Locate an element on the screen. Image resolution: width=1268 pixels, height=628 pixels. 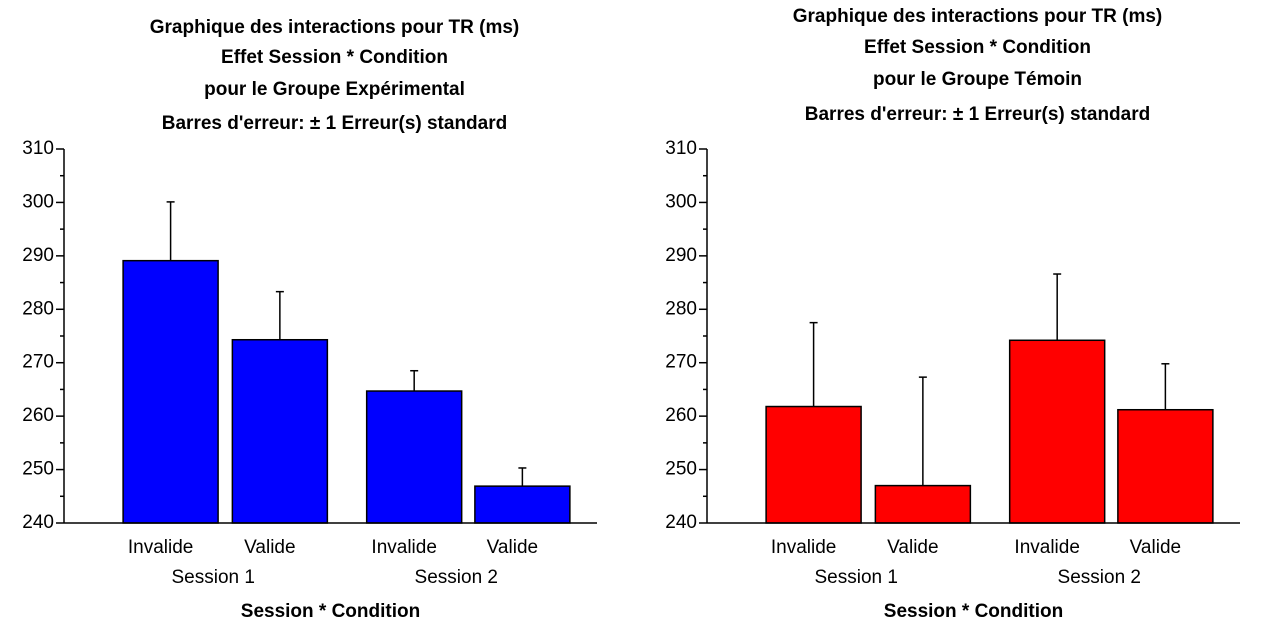
chart-title: pour le Groupe Témoin is located at coordinates (977, 79).